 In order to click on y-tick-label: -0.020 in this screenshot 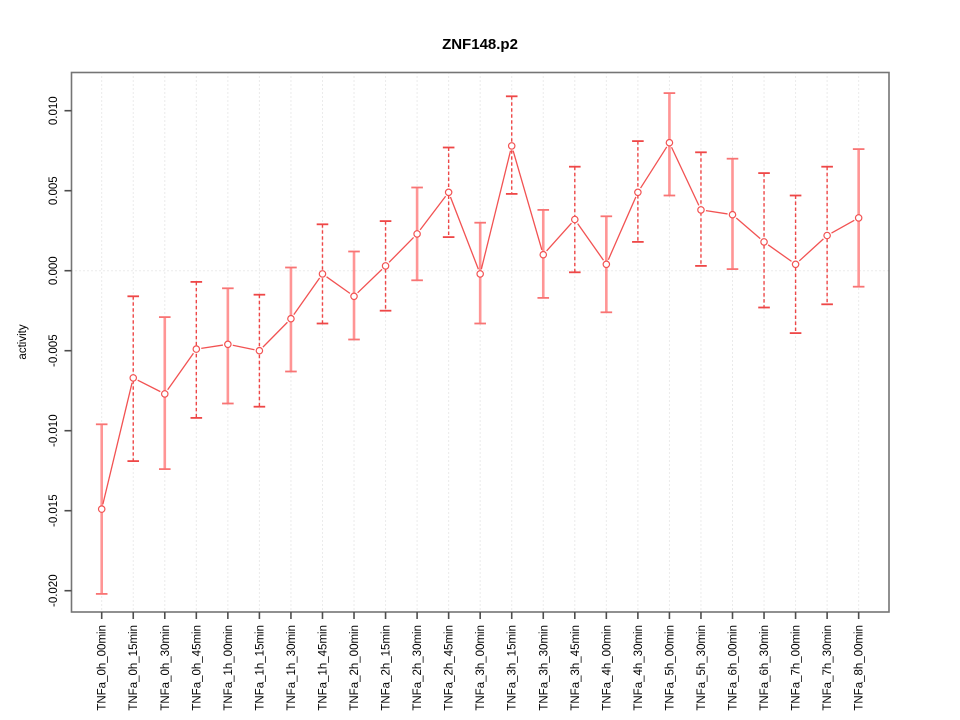, I will do `click(54, 590)`.